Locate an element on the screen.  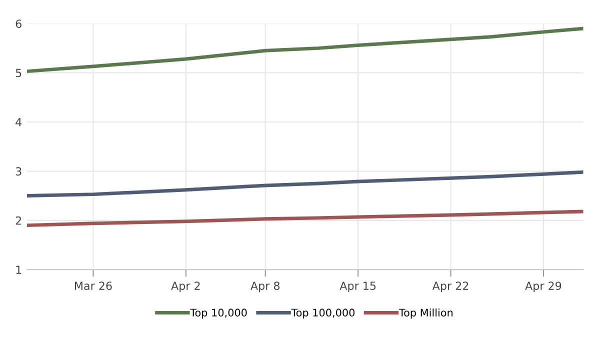
y-tick-label: 1 is located at coordinates (19, 270).